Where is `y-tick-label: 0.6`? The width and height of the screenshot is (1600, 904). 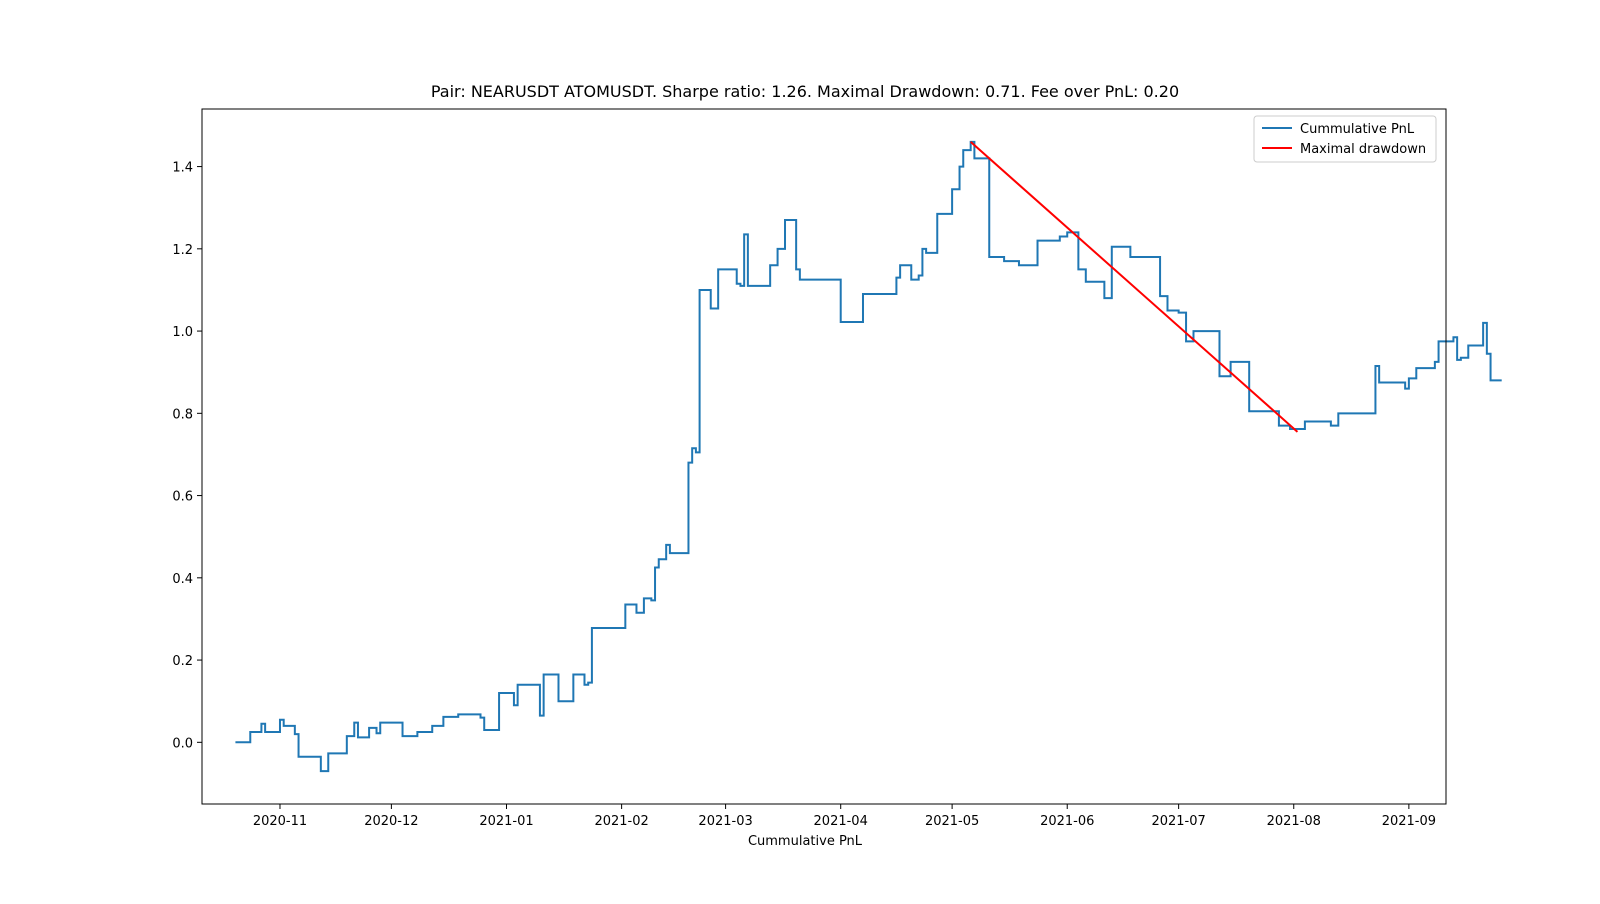
y-tick-label: 0.6 is located at coordinates (182, 497).